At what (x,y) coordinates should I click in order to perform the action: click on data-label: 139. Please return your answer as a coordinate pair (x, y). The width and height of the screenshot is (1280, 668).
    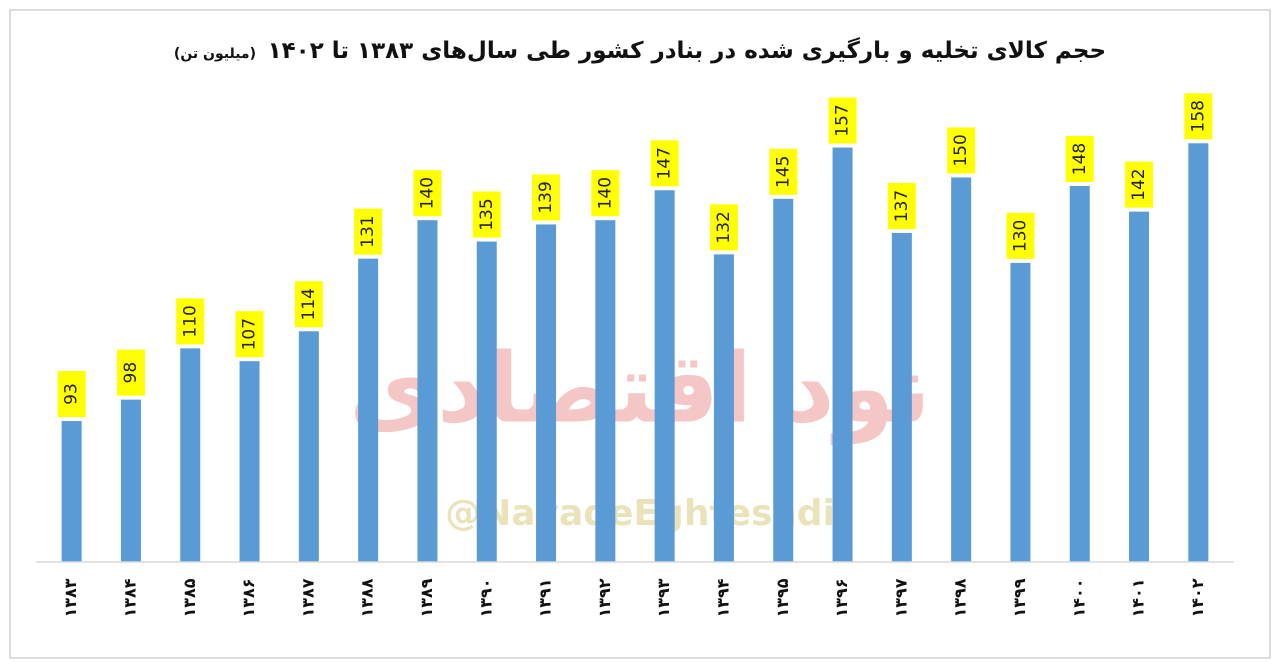
    Looking at the image, I should click on (546, 197).